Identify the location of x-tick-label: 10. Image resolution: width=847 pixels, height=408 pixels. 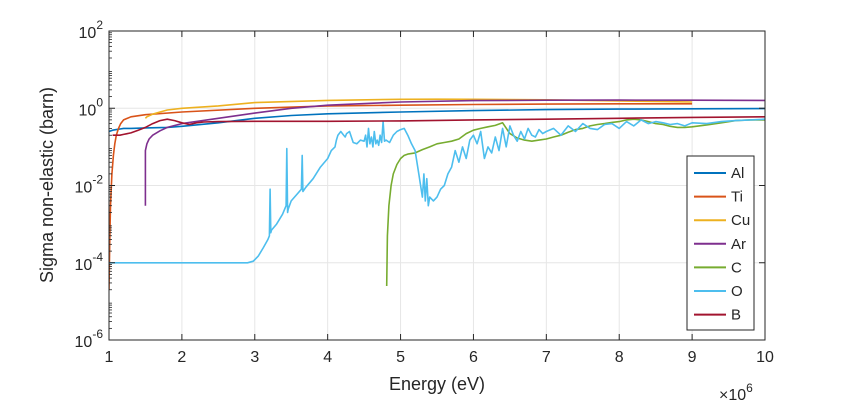
(765, 357).